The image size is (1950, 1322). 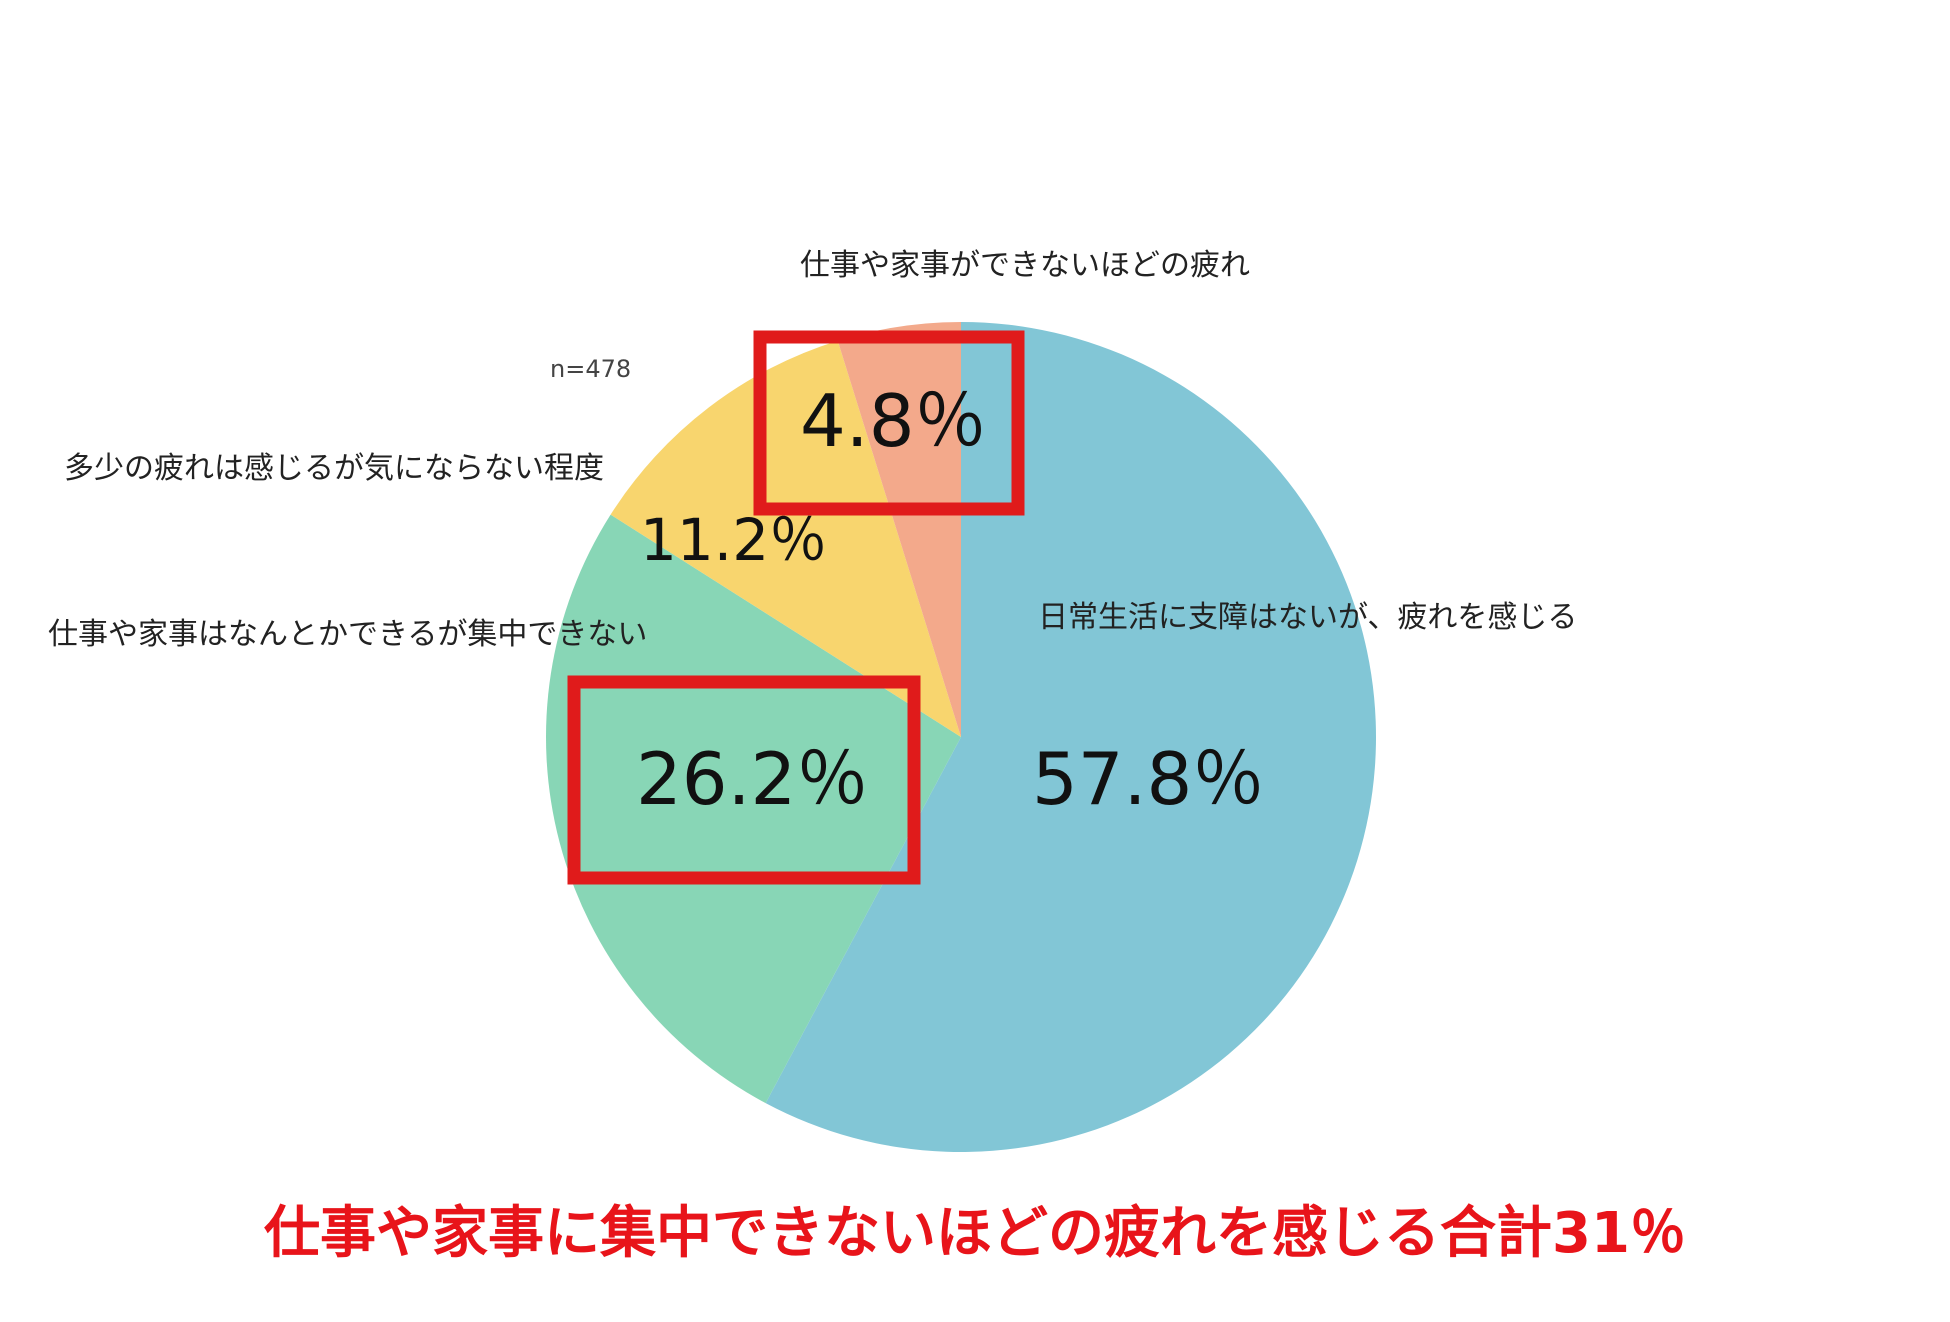 I want to click on category-label-daily: 日常生活に支障はないが、疲れを感じる, so click(x=1307, y=617).